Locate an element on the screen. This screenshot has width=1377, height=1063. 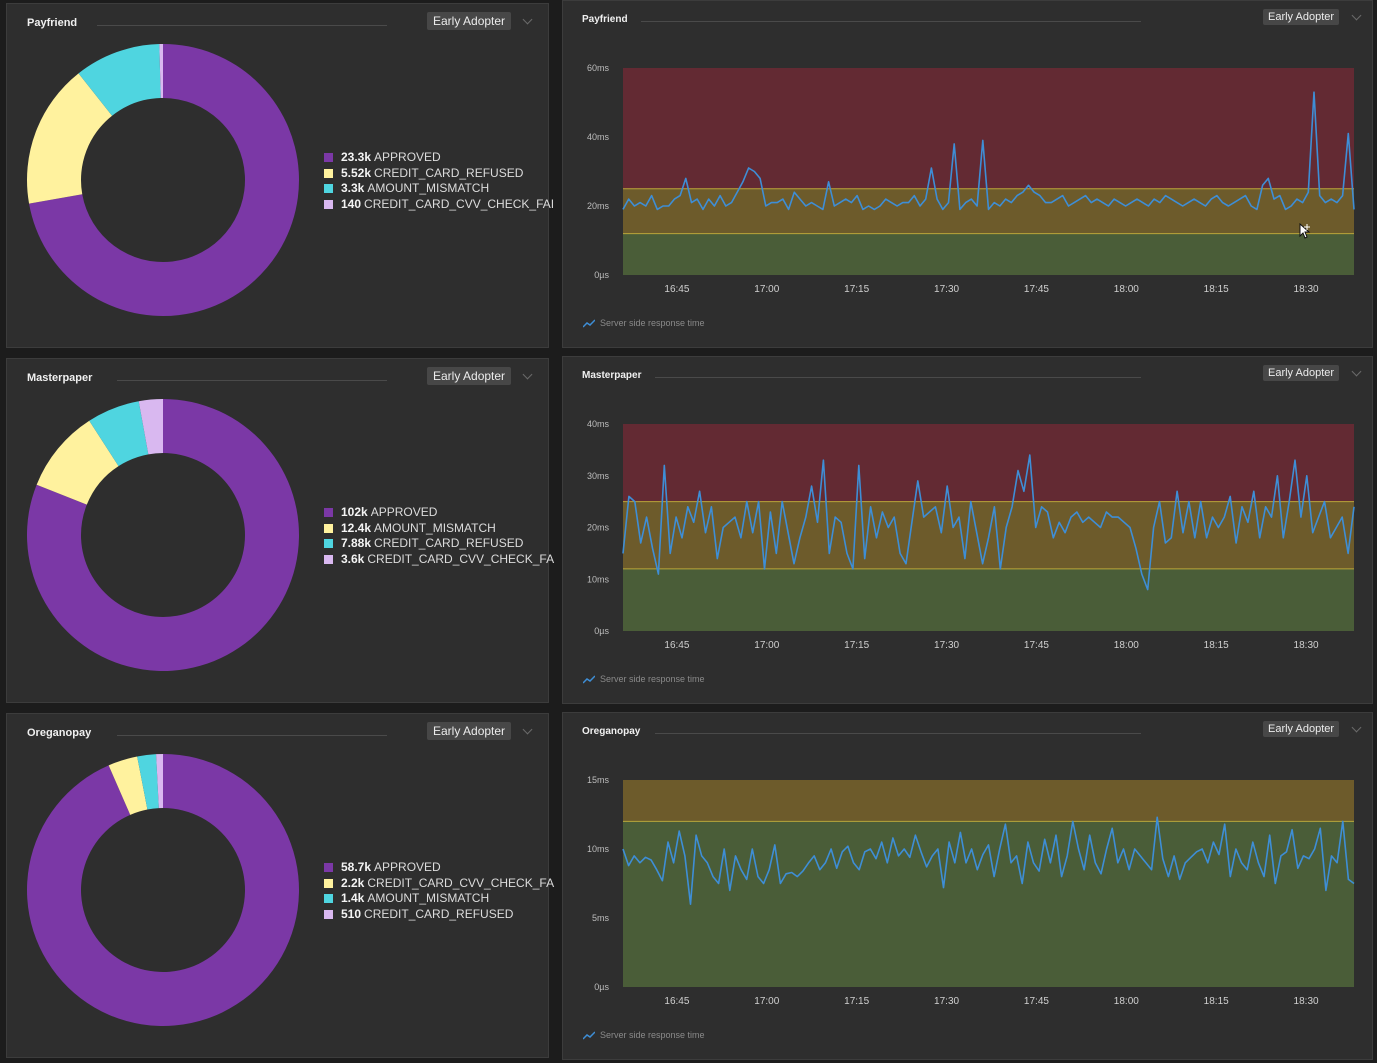
legend-label: CREDIT_CARD_REFUSED is located at coordinates (439, 913).